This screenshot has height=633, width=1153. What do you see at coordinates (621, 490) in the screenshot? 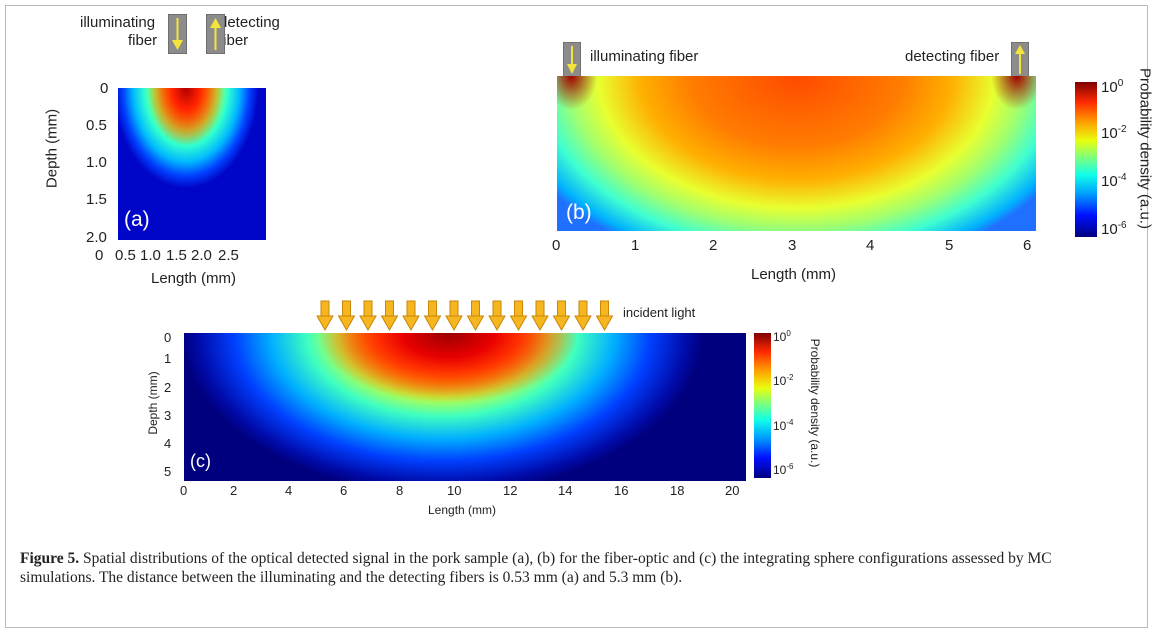
I see `xtick-c-8: 16` at bounding box center [621, 490].